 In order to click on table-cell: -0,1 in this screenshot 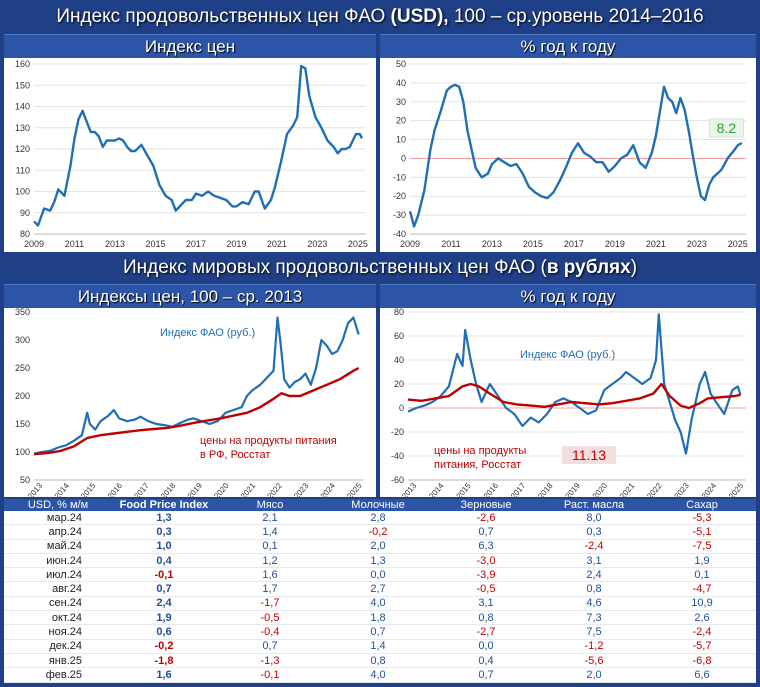, I will do `click(270, 675)`.